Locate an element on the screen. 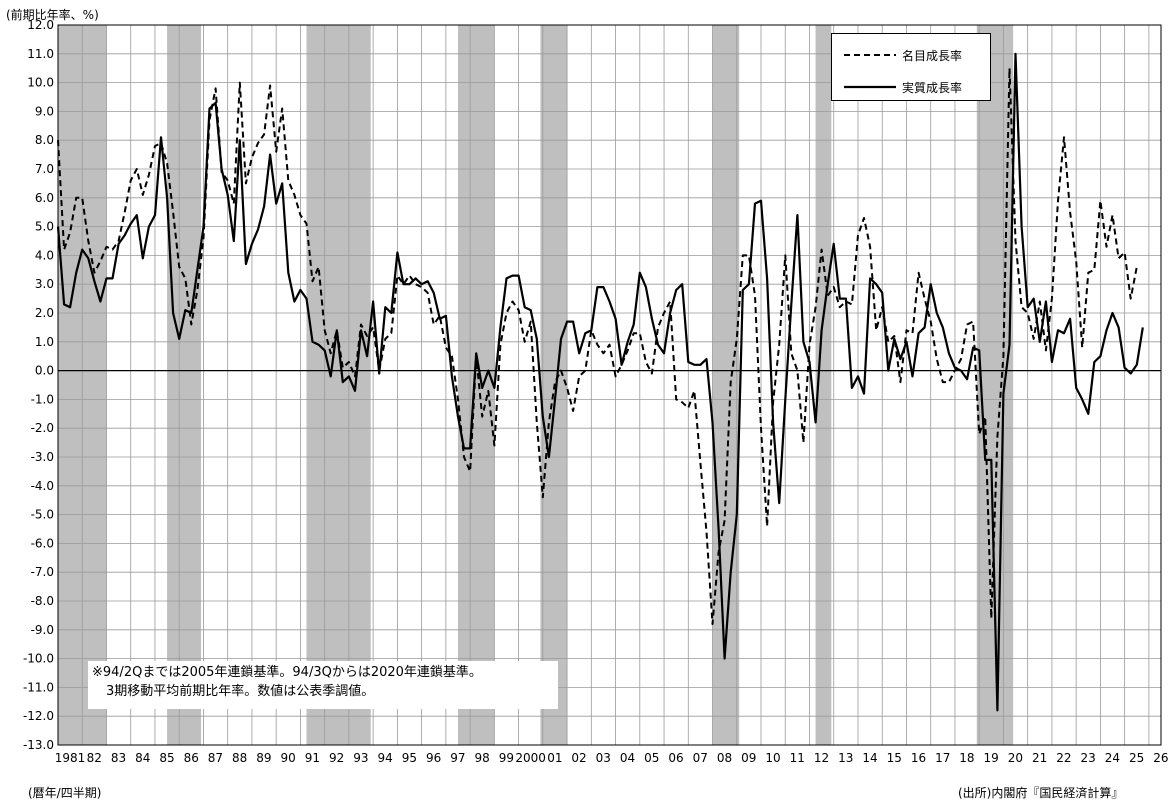  y-tick-label: -10.0 is located at coordinates (38, 659).